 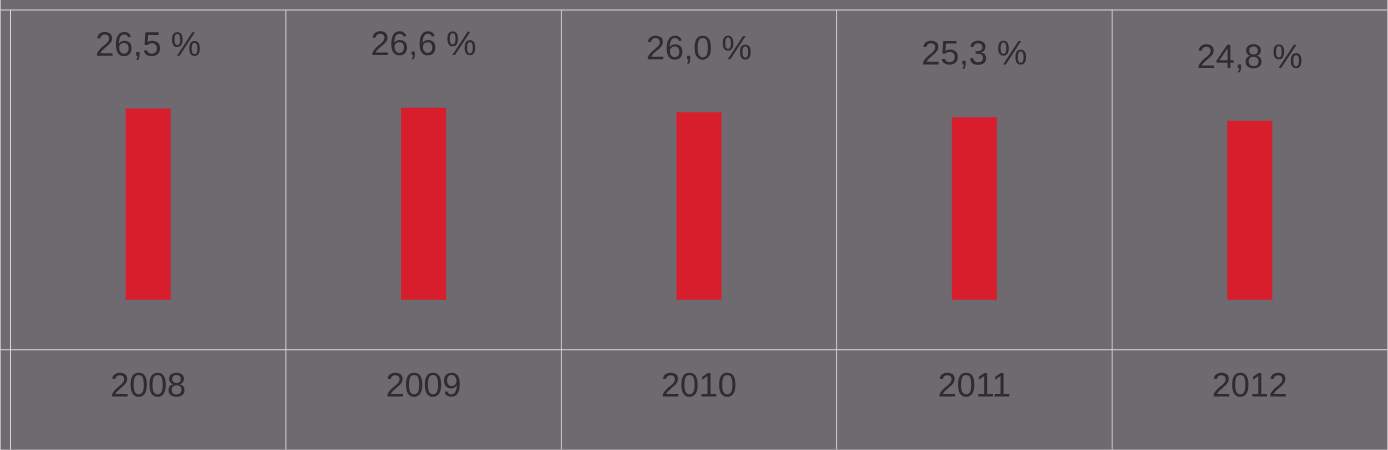 What do you see at coordinates (423, 384) in the screenshot?
I see `x-tick-label: 2009` at bounding box center [423, 384].